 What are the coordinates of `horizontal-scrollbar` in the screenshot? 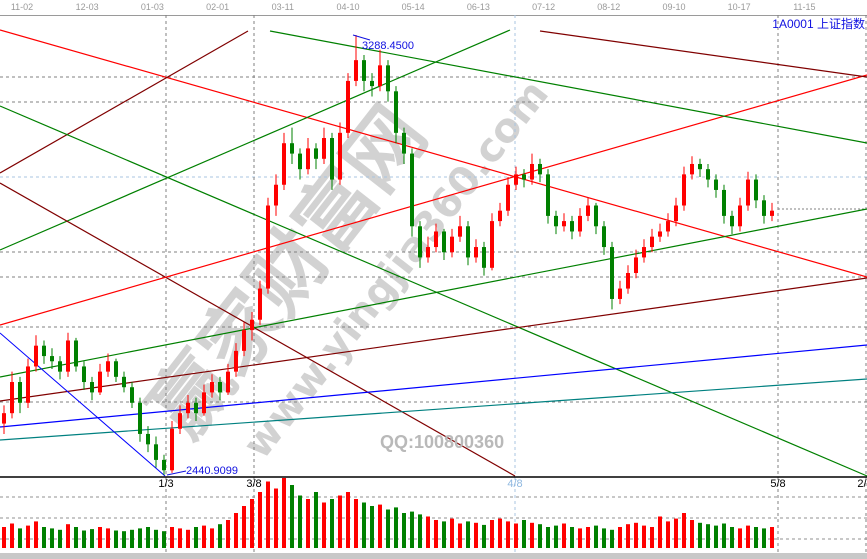 It's located at (433, 556).